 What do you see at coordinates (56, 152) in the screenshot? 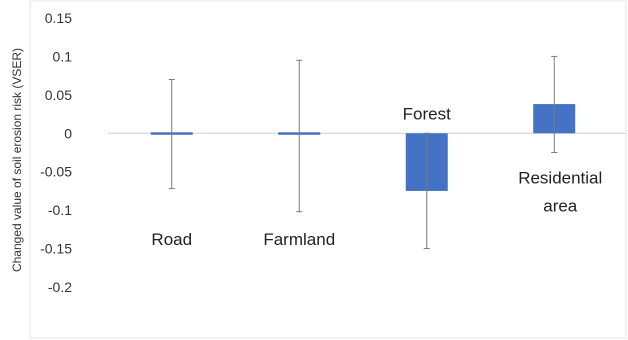
I see `y-axis-ticks: 0.15 0.1 0.05 0 -0.05 -0.1 -0.15 -0.2` at bounding box center [56, 152].